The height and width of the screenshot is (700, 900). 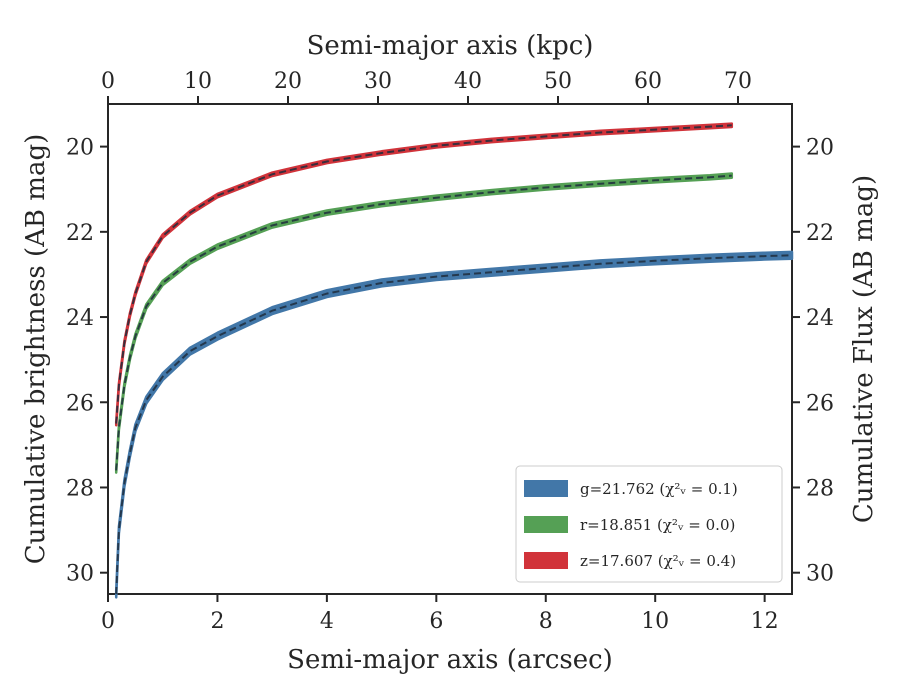 I want to click on y-axis-left: 20 22 24 26 28 30, so click(x=87, y=361).